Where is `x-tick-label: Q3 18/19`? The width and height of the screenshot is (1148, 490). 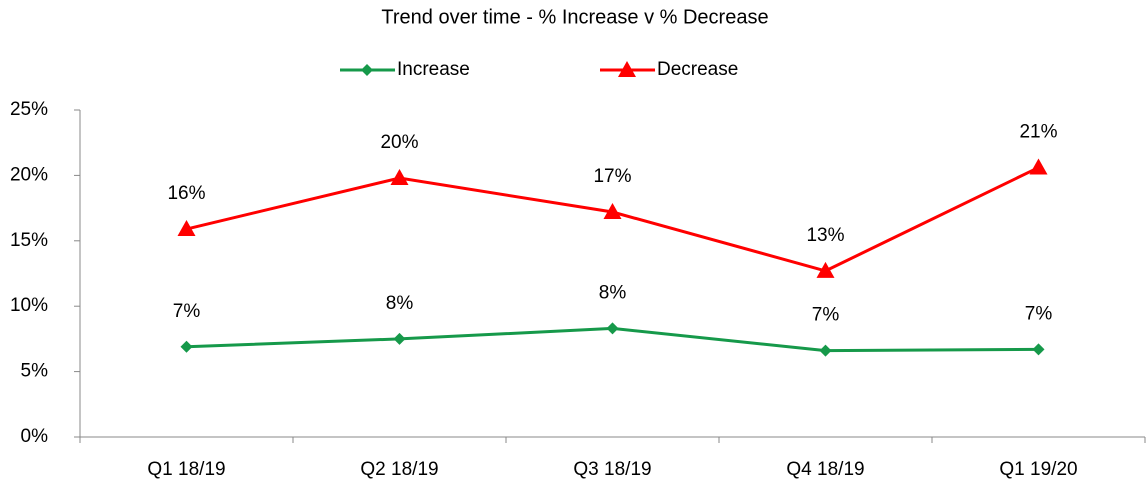
x-tick-label: Q3 18/19 is located at coordinates (612, 469).